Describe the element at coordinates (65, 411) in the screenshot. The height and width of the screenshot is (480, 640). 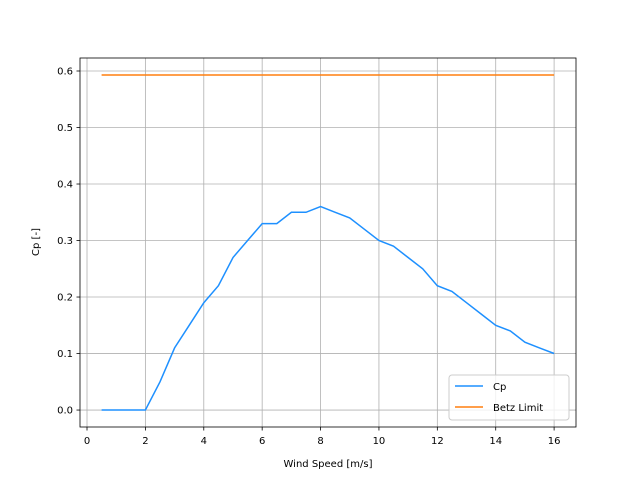
I see `y-tick-label: 0.0` at that location.